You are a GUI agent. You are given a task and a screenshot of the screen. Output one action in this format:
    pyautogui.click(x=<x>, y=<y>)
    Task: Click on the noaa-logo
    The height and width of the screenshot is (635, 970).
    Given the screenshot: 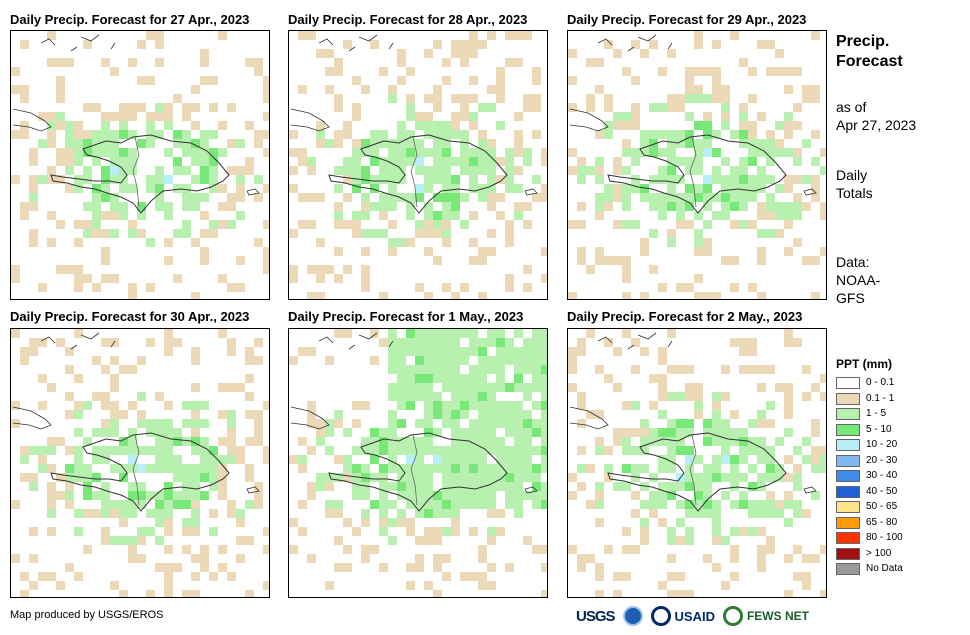 What is the action you would take?
    pyautogui.click(x=632, y=616)
    